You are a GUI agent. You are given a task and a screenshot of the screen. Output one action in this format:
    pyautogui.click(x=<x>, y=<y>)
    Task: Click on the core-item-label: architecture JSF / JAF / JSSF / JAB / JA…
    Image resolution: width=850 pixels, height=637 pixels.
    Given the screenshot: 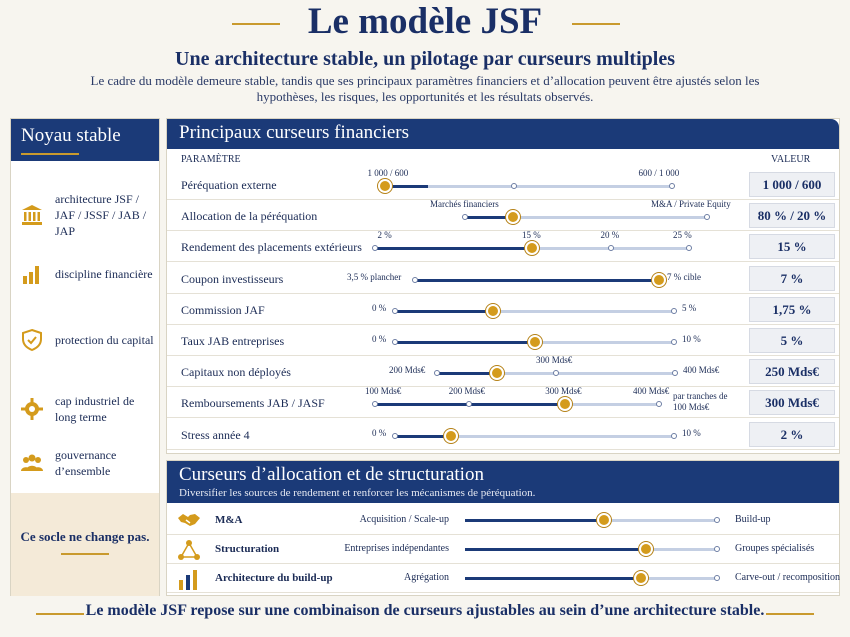 What is the action you would take?
    pyautogui.click(x=101, y=215)
    